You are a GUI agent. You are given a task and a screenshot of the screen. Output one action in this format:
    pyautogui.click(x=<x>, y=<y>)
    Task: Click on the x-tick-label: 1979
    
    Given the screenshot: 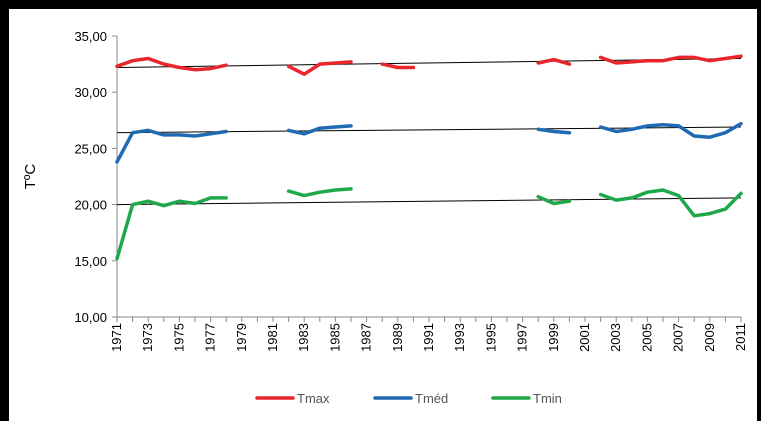 What is the action you would take?
    pyautogui.click(x=241, y=337)
    